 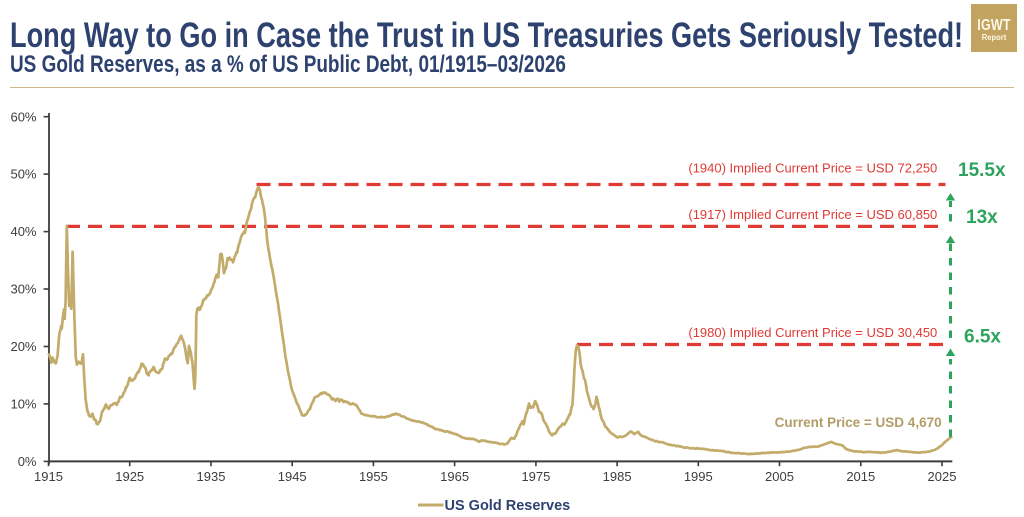 What do you see at coordinates (23, 404) in the screenshot?
I see `svg-text: 10%` at bounding box center [23, 404].